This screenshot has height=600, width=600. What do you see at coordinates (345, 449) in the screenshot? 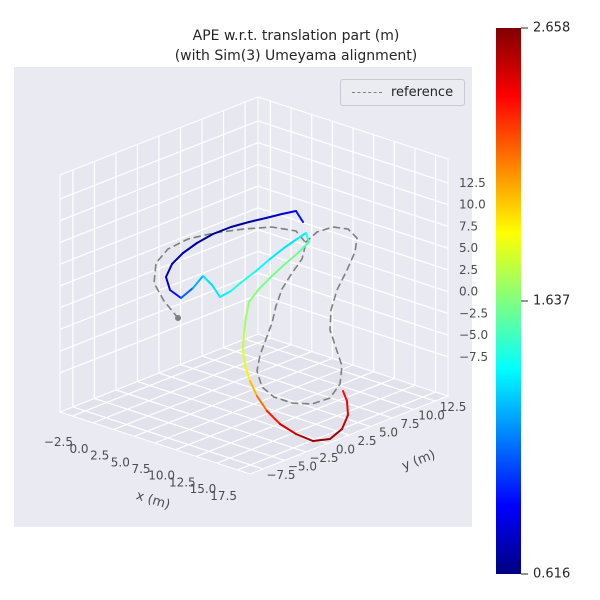
I see `y-tick-label: 0.0` at bounding box center [345, 449].